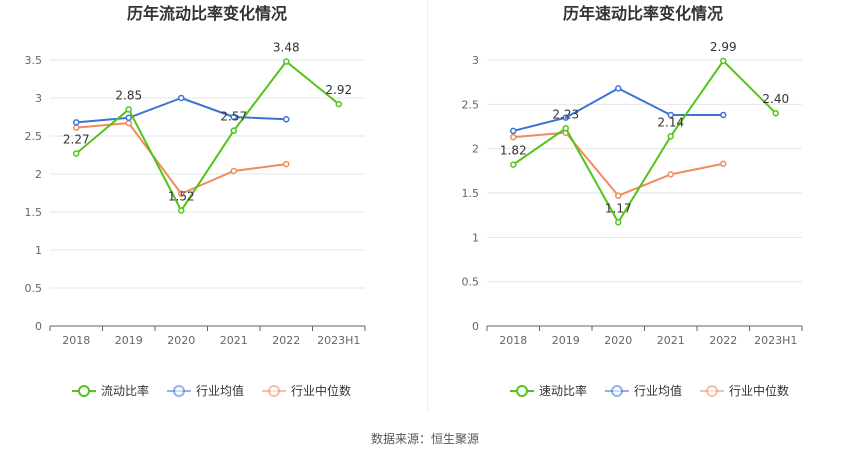  What do you see at coordinates (128, 95) in the screenshot?
I see `chart1-data-label: 2.85` at bounding box center [128, 95].